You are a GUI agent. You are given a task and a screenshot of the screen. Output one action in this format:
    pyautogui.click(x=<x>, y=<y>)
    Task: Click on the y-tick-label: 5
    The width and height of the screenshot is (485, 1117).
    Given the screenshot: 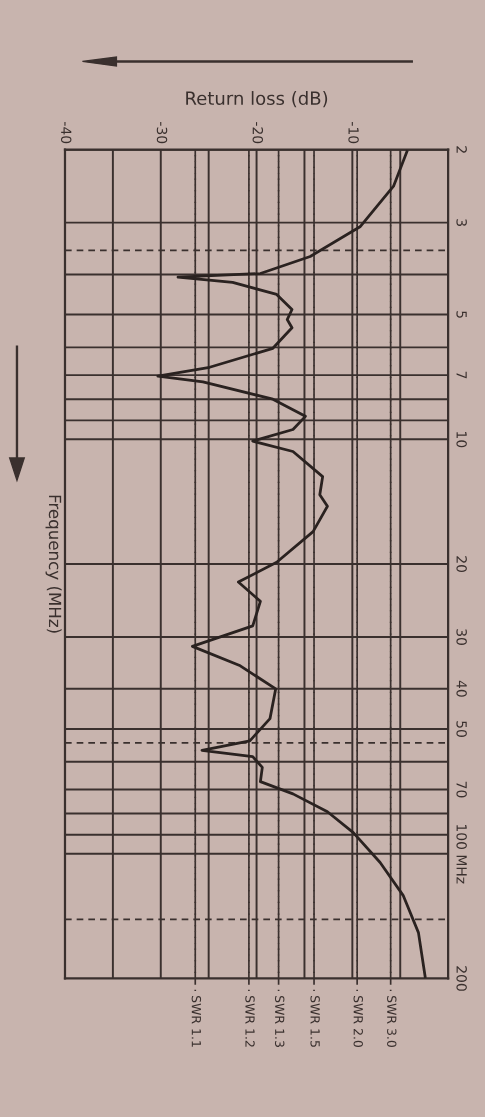 What is the action you would take?
    pyautogui.click(x=461, y=314)
    